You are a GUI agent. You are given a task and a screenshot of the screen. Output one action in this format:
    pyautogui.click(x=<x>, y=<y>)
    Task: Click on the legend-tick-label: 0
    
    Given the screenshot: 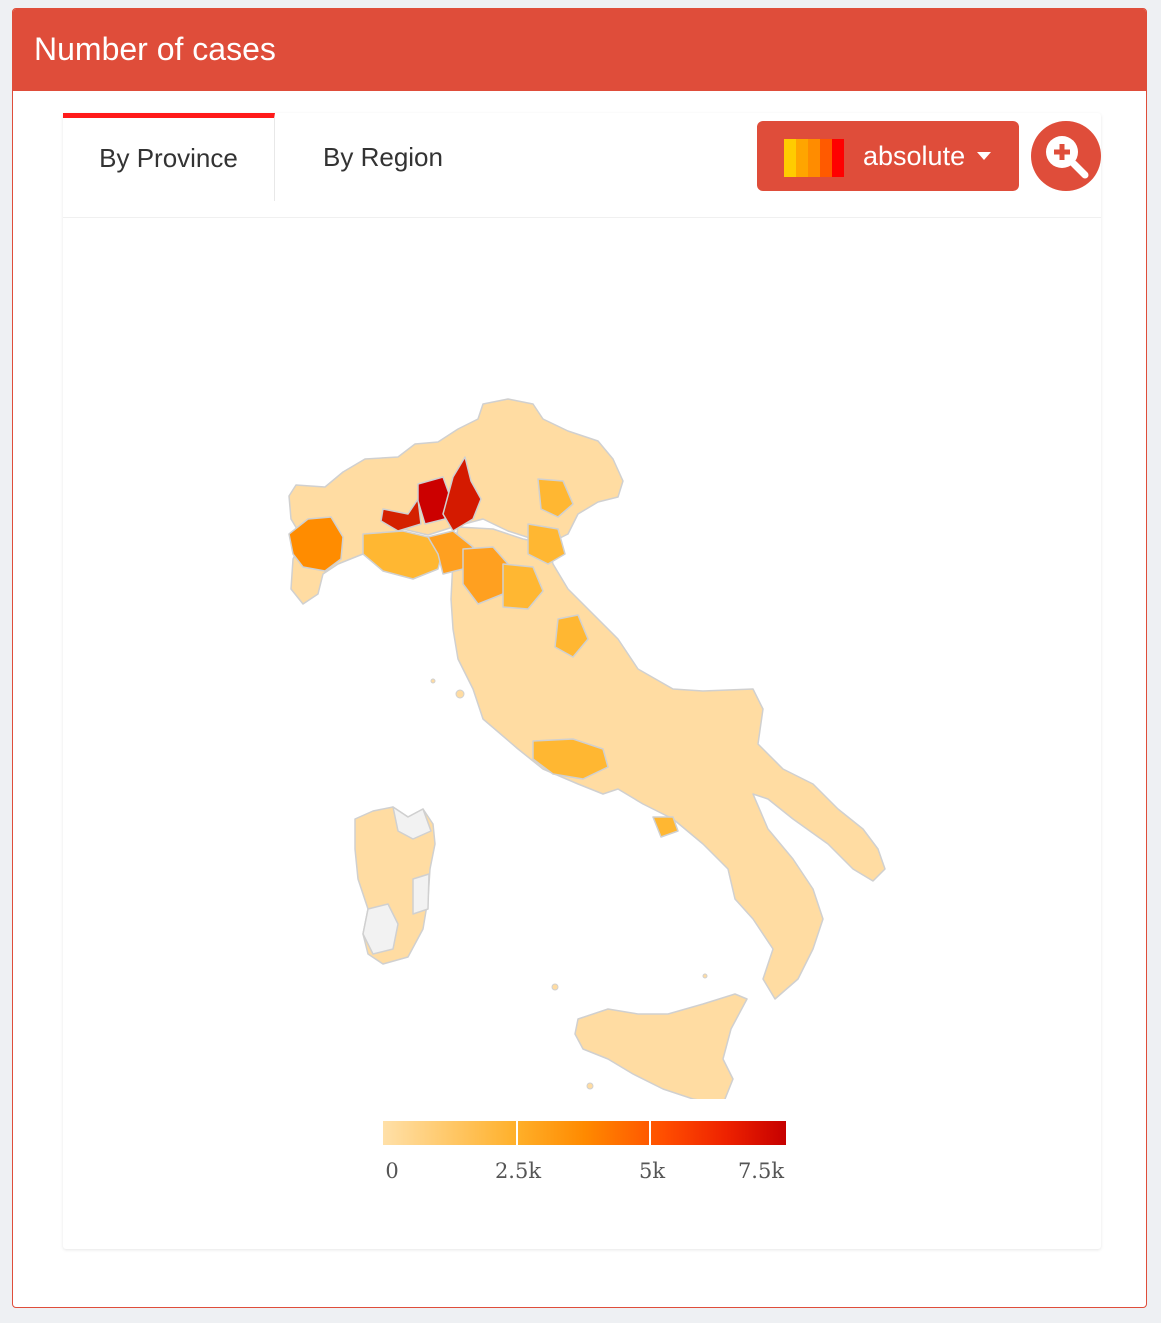 What is the action you would take?
    pyautogui.click(x=392, y=1171)
    